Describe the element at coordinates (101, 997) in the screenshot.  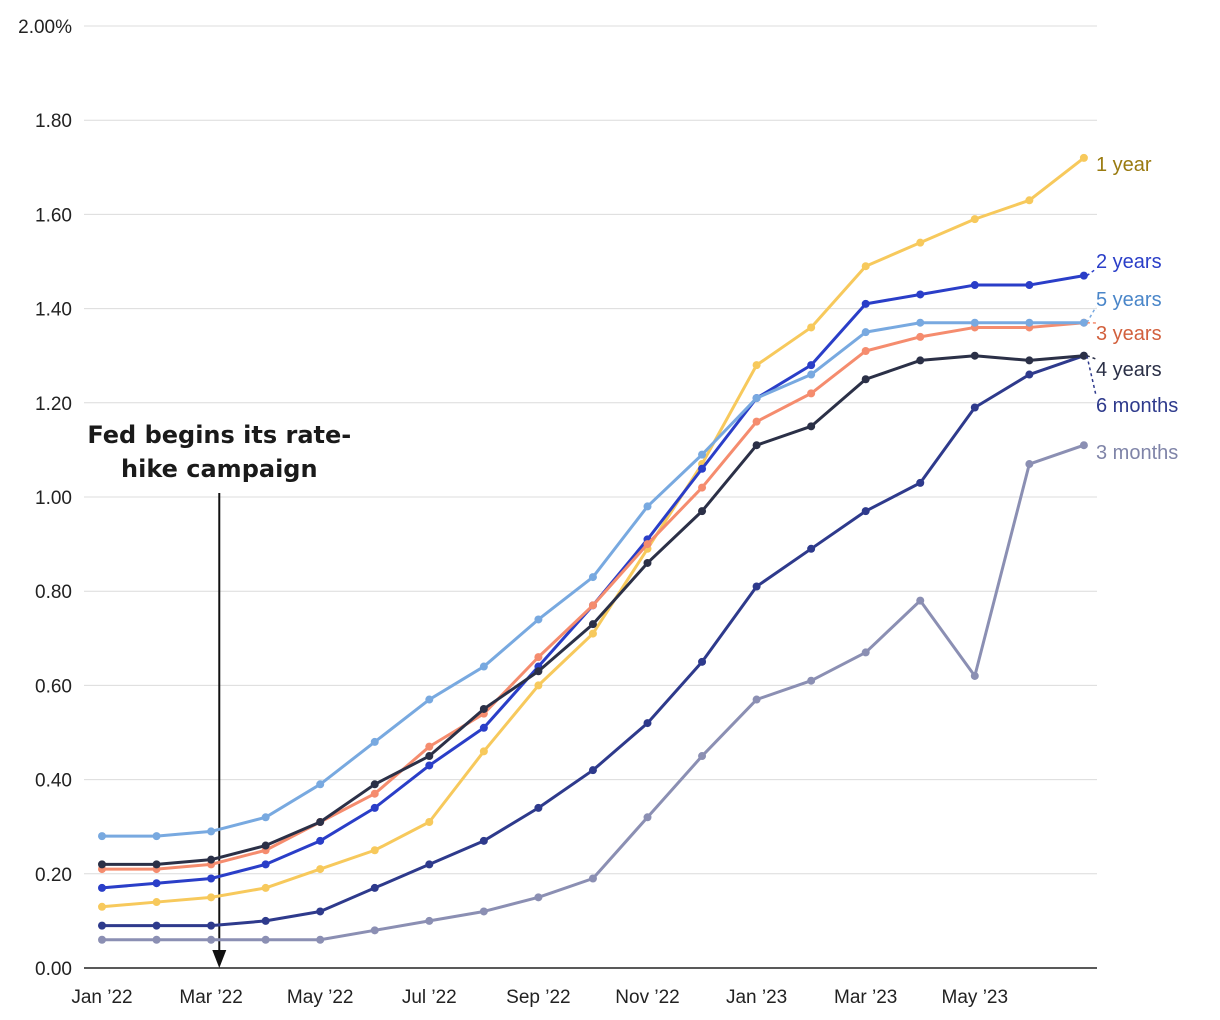
I see `x-tick-label: Jan ’22` at that location.